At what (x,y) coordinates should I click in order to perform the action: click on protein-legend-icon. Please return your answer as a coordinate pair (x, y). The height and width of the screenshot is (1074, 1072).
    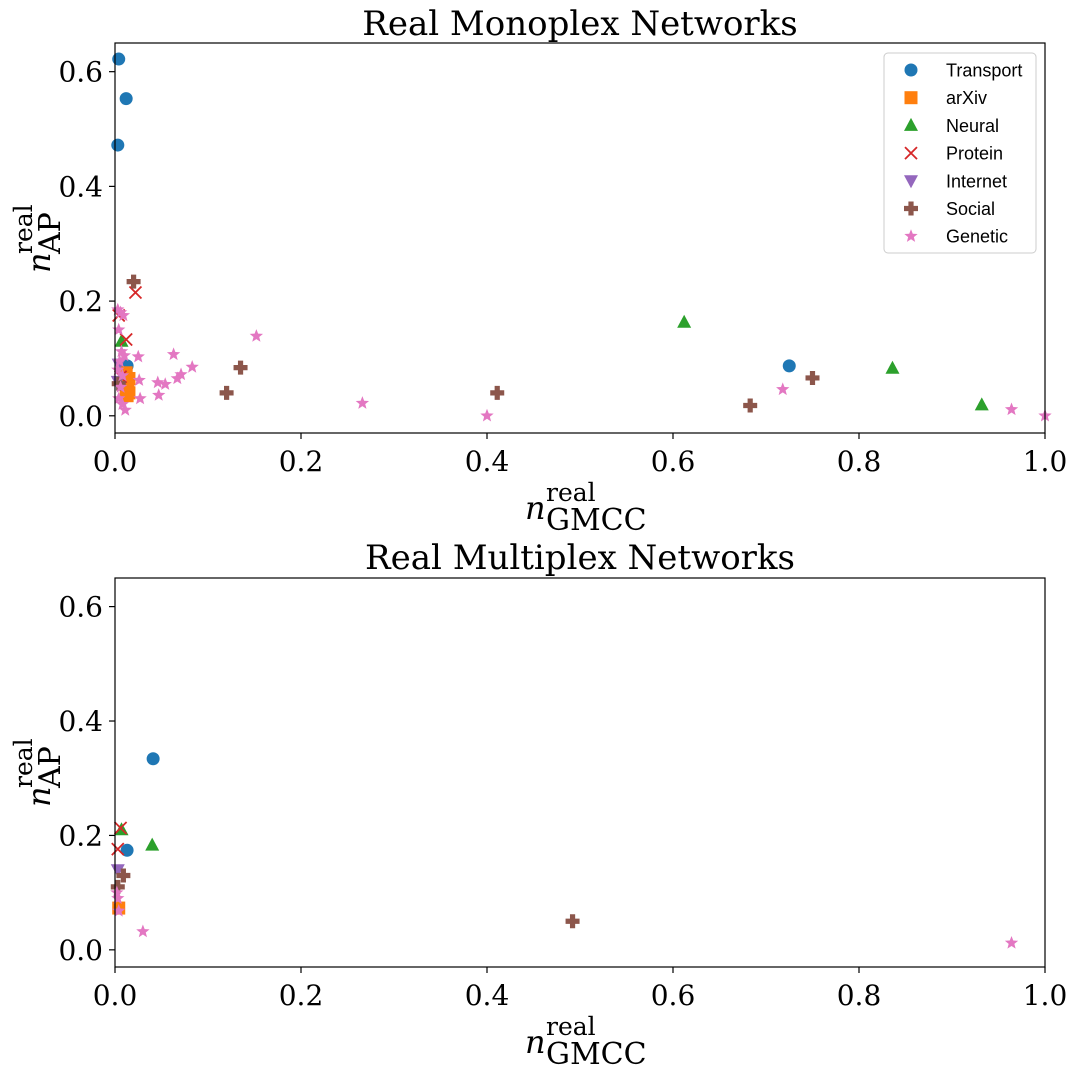
    Looking at the image, I should click on (911, 153).